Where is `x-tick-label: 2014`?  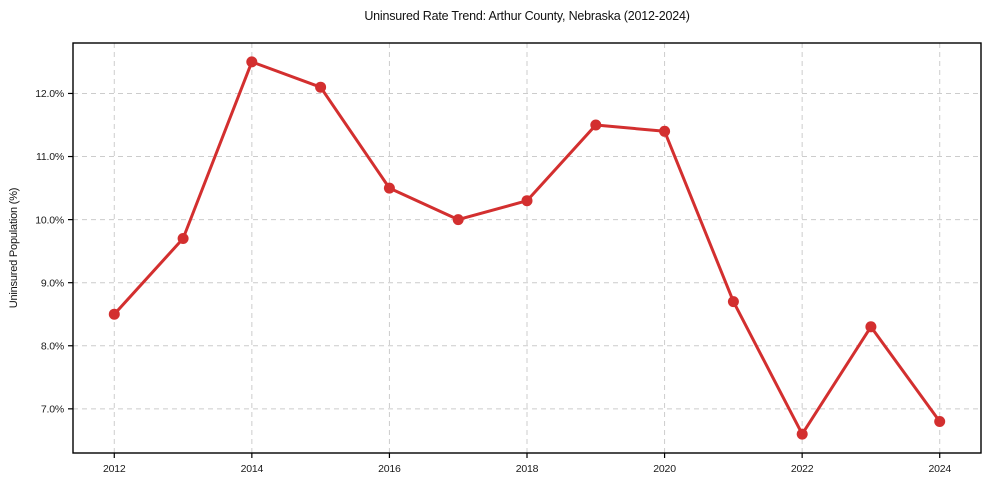 x-tick-label: 2014 is located at coordinates (252, 469).